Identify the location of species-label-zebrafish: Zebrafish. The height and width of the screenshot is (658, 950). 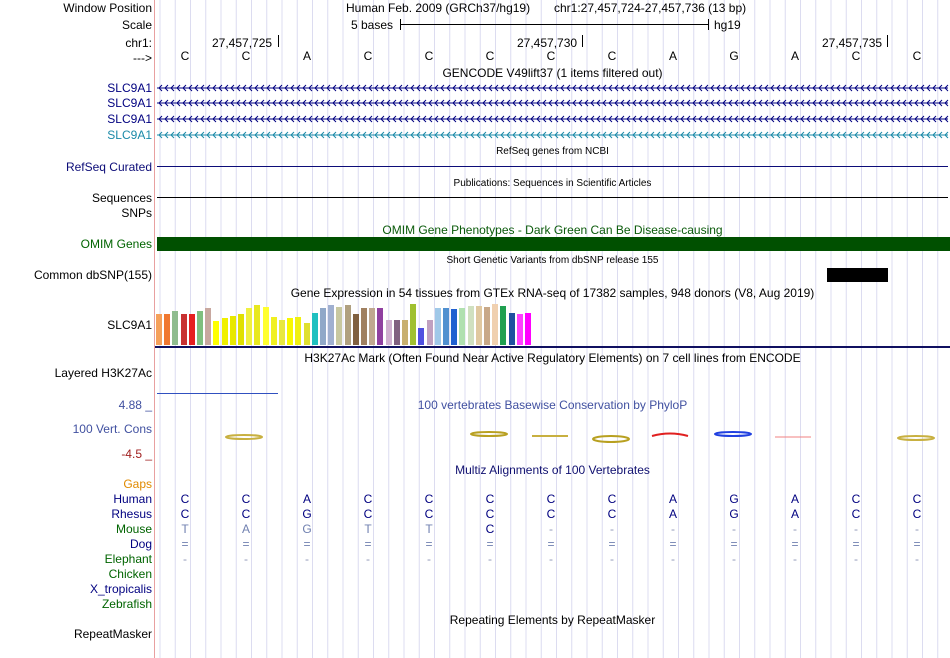
(126, 604).